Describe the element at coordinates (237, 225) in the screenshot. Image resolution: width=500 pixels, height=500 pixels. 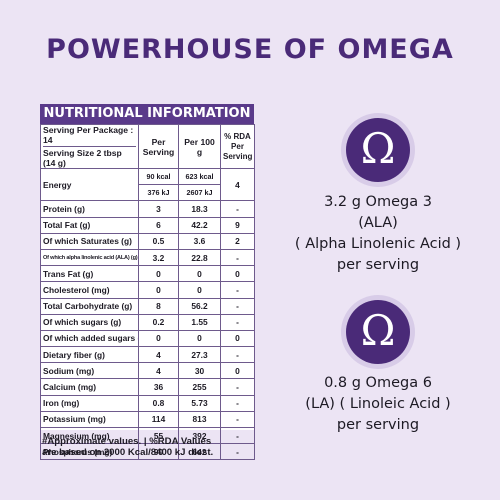
I see `rda-value: 9` at that location.